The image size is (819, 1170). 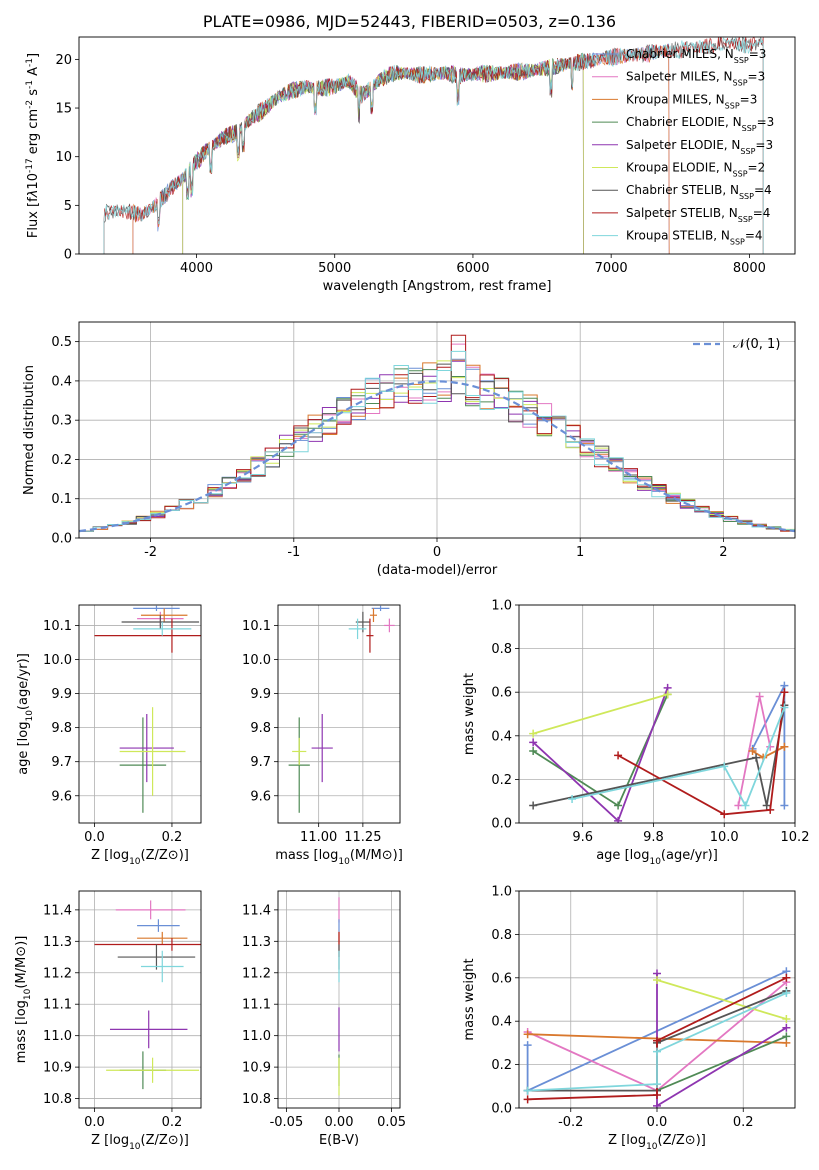 What do you see at coordinates (580, 552) in the screenshot?
I see `x-tick-label: 1` at bounding box center [580, 552].